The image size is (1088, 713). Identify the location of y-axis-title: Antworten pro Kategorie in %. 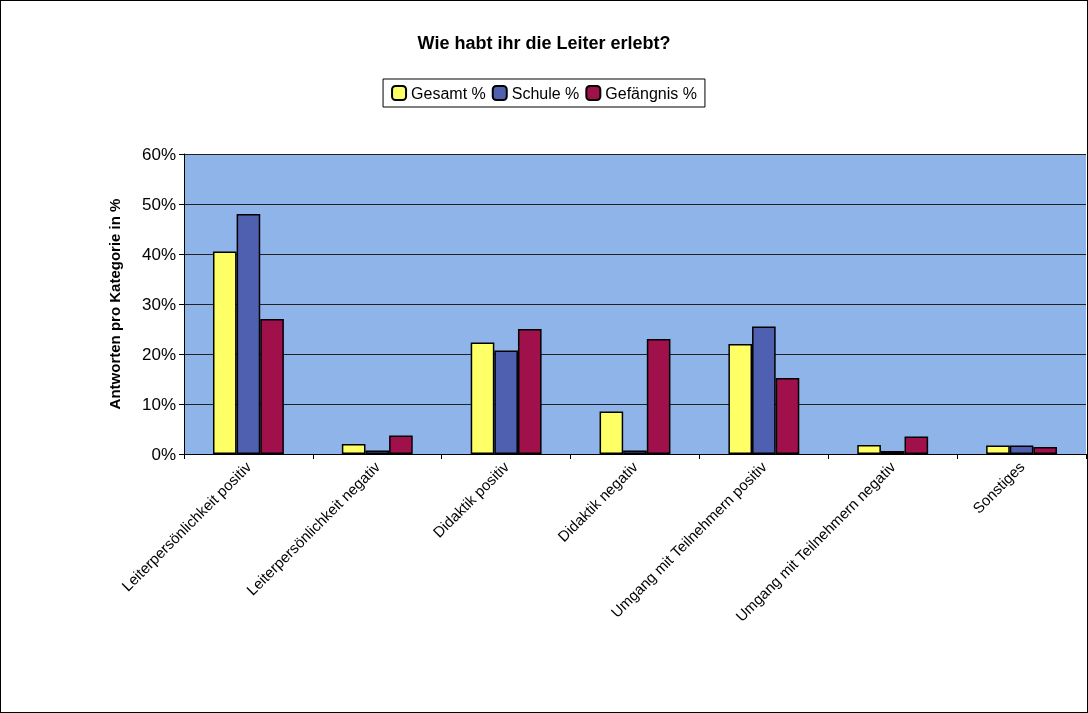
(114, 304).